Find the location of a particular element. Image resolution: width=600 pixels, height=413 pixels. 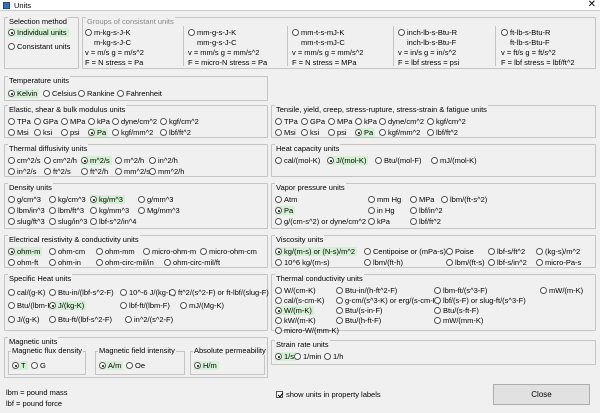

radio-lbm-ft-h: lbm/(ft-h) is located at coordinates (383, 262).